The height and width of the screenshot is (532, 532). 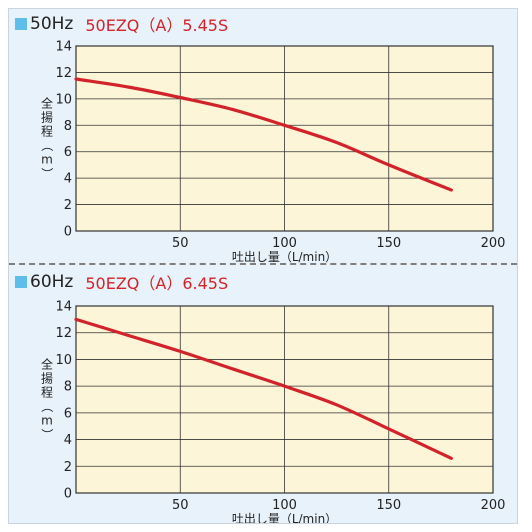 I want to click on panel-header: 60Hz 50EZQ（A）6.45S, so click(x=121, y=282).